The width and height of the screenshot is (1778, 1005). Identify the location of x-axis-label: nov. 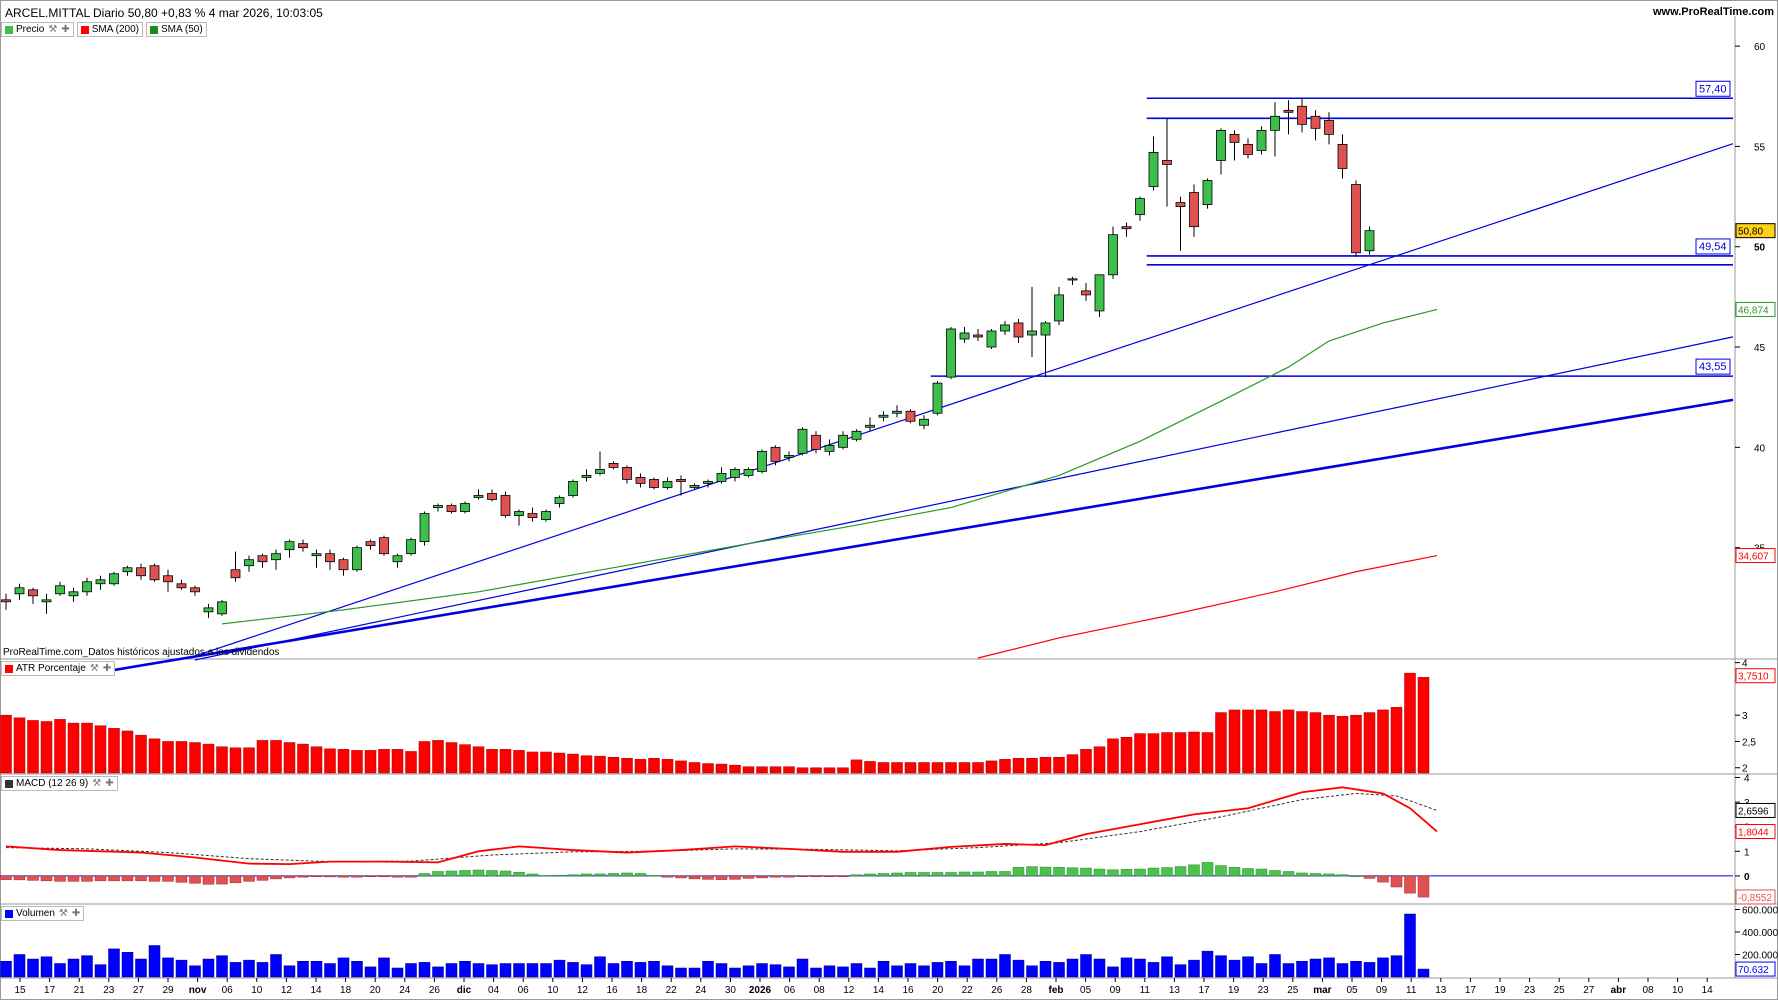
(198, 990).